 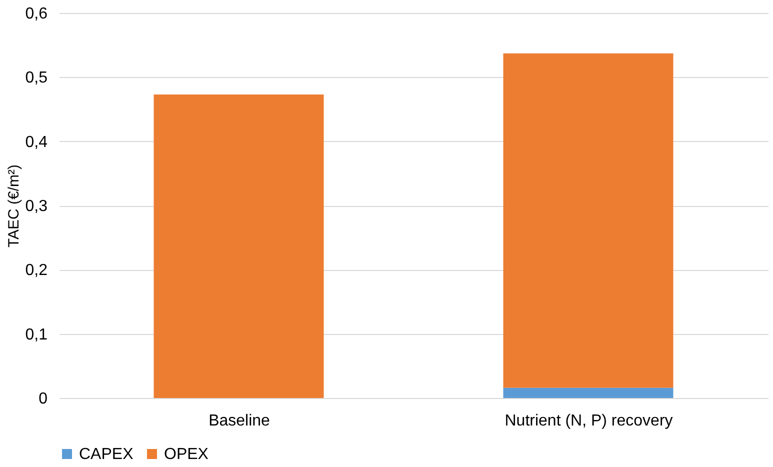 What do you see at coordinates (106, 454) in the screenshot?
I see `legend-label: CAPEX` at bounding box center [106, 454].